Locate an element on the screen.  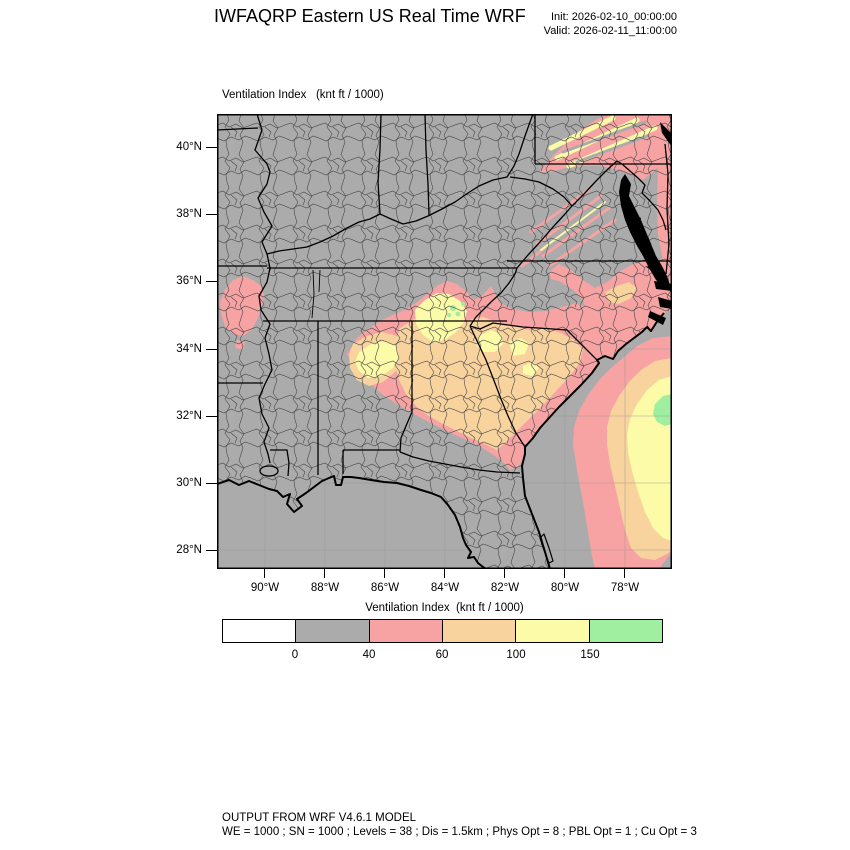
colorbar-cell-yellow is located at coordinates (552, 631).